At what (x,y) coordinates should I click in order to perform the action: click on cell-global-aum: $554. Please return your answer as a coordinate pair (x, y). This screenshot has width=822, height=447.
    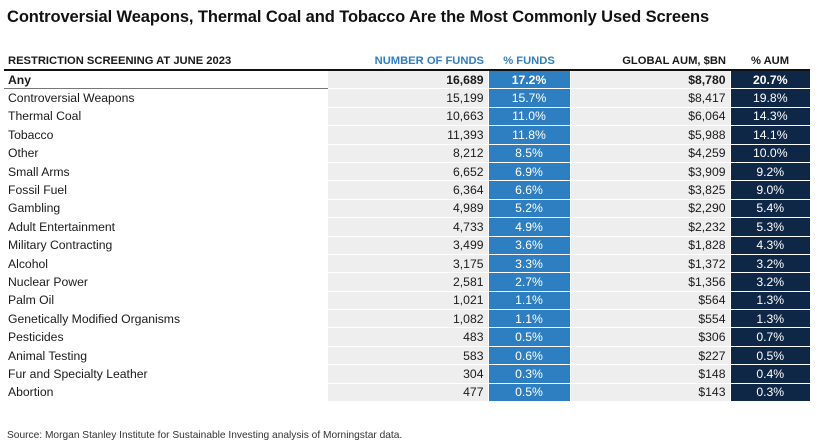
    Looking at the image, I should click on (649, 319).